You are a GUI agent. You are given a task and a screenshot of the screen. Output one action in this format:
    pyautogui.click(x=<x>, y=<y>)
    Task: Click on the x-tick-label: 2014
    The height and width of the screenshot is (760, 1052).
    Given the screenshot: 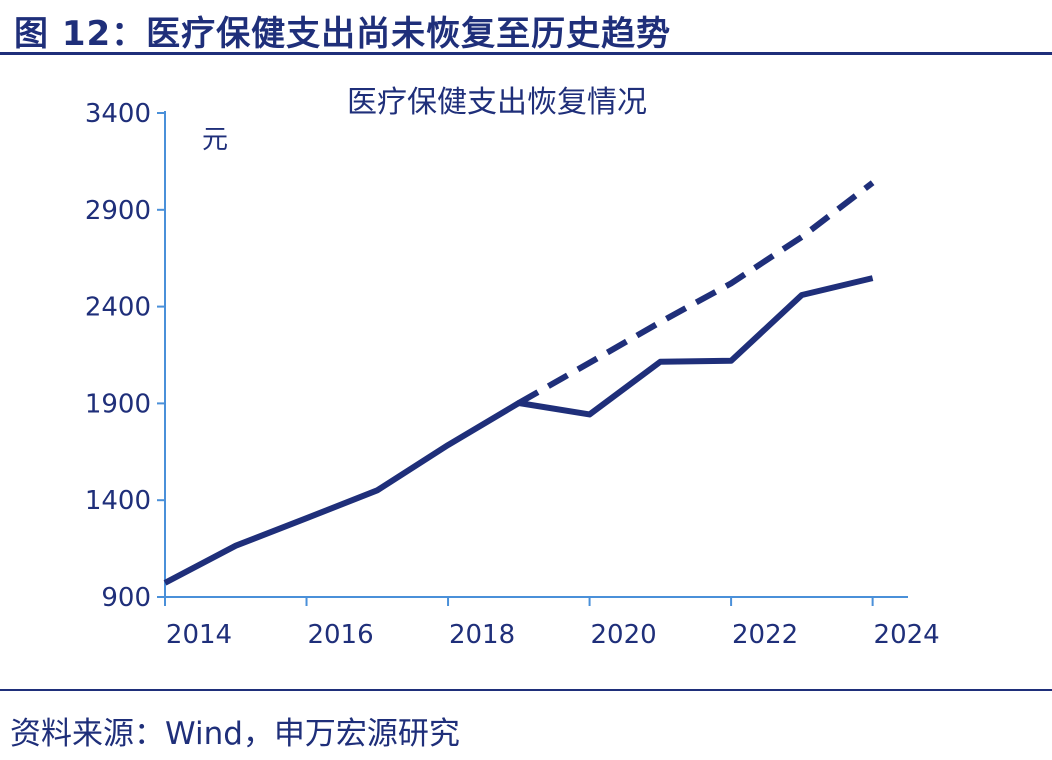 What is the action you would take?
    pyautogui.click(x=199, y=635)
    